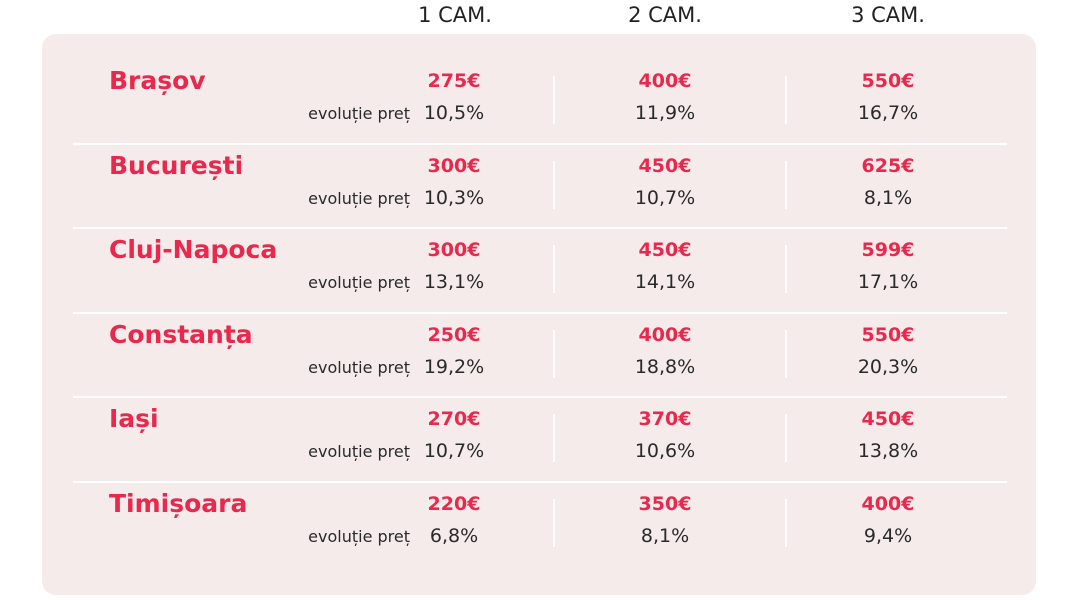 Image resolution: width=1080 pixels, height=600 pixels. I want to click on price-change-2-room: 14,1%, so click(665, 282).